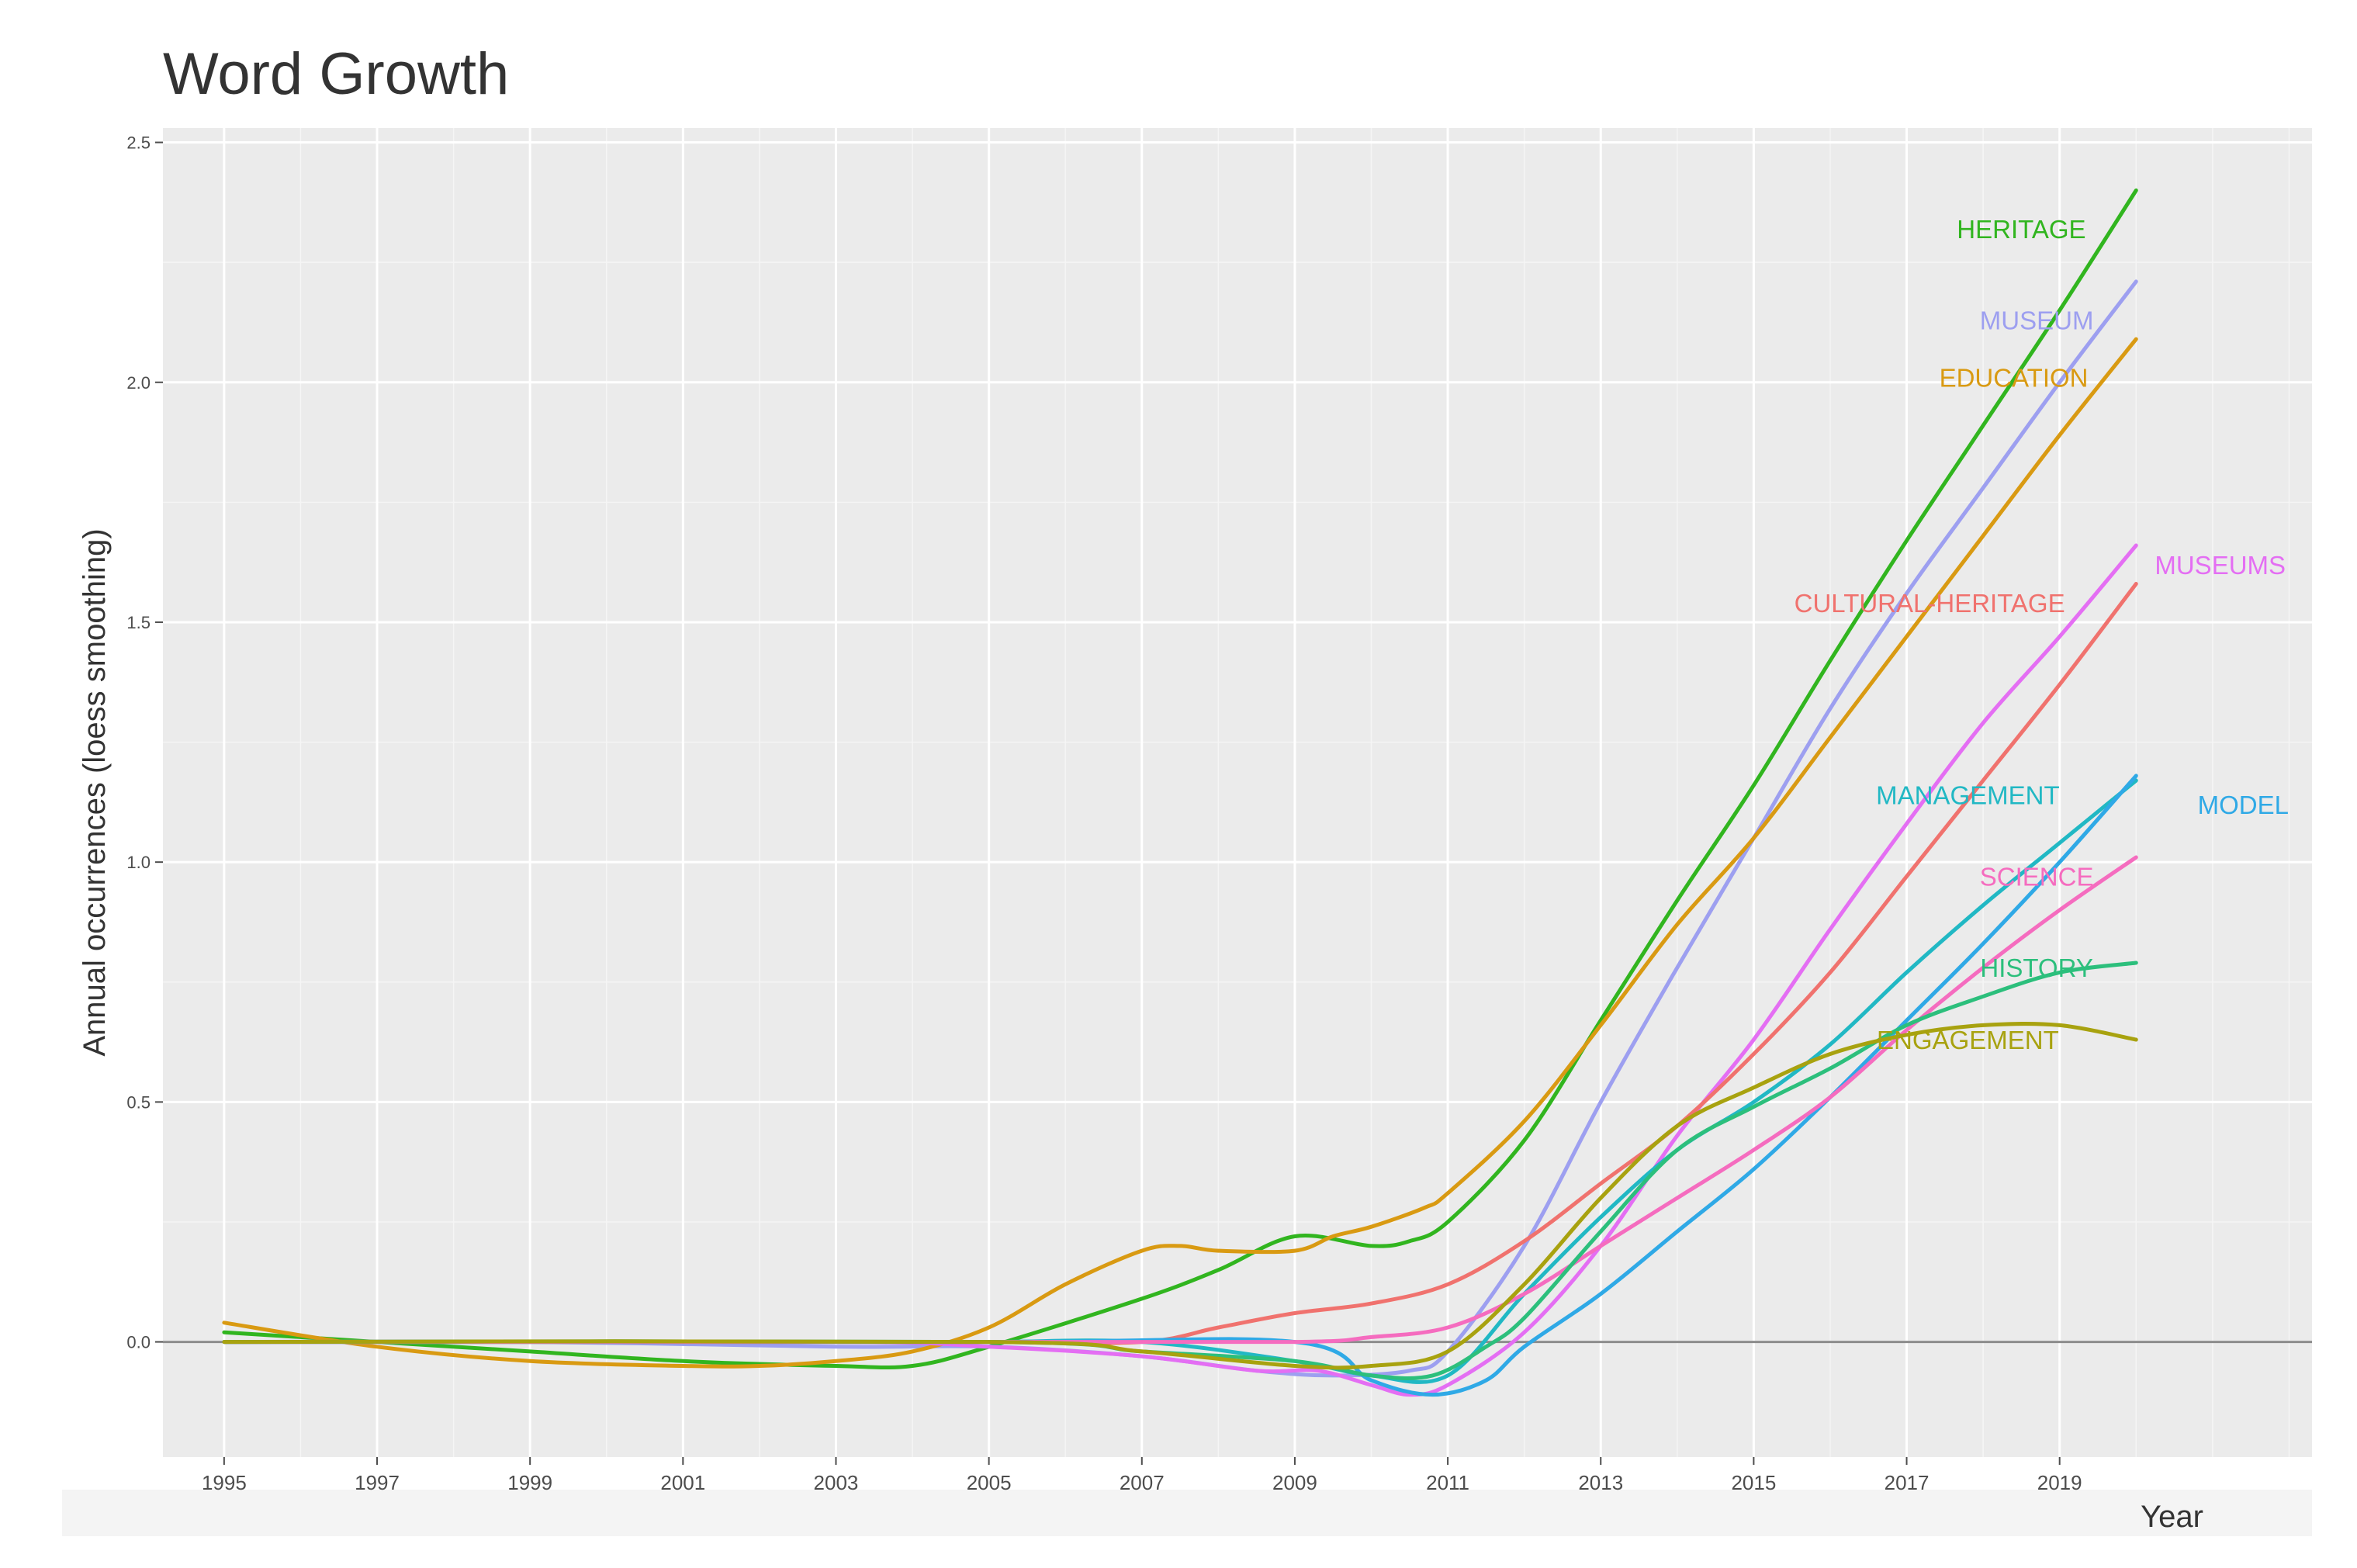 The image size is (2357, 1568). I want to click on series-label-cultural-heritage: CULTURAL-HERITAGE, so click(1930, 604).